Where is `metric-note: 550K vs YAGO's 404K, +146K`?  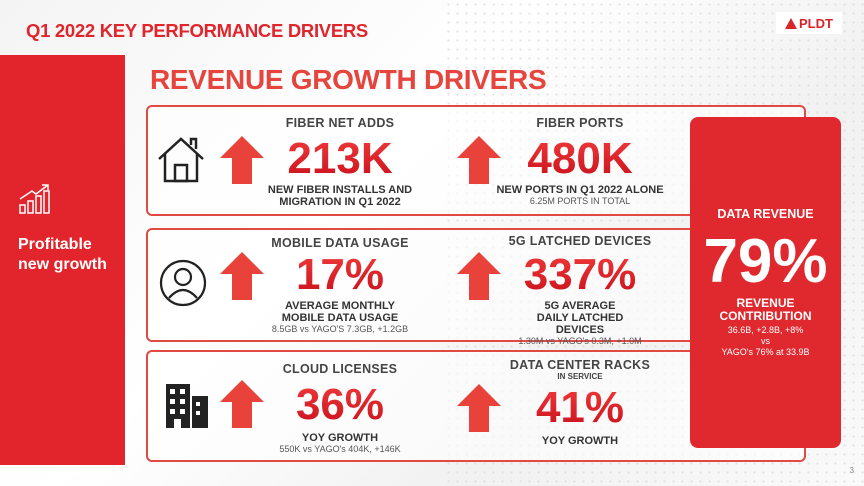 metric-note: 550K vs YAGO's 404K, +146K is located at coordinates (340, 449).